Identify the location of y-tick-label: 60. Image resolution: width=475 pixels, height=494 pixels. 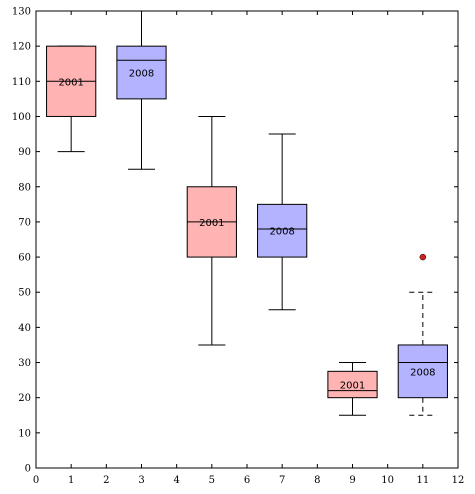
(24, 258).